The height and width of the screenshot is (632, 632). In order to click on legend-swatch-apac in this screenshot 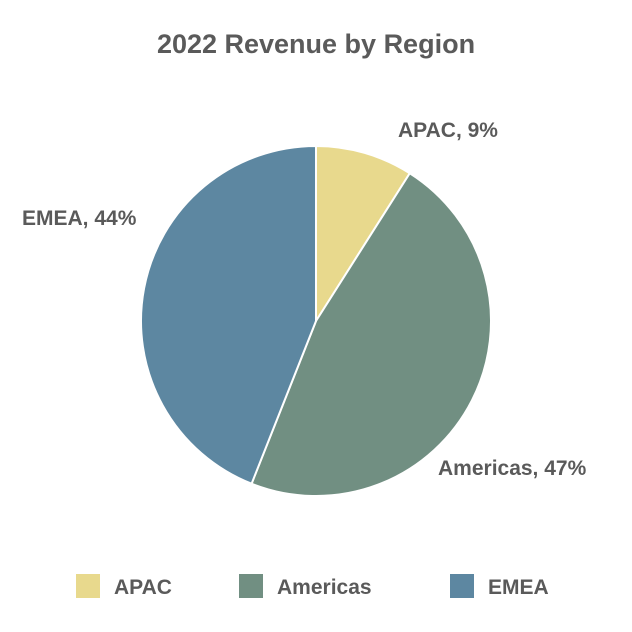, I will do `click(88, 586)`.